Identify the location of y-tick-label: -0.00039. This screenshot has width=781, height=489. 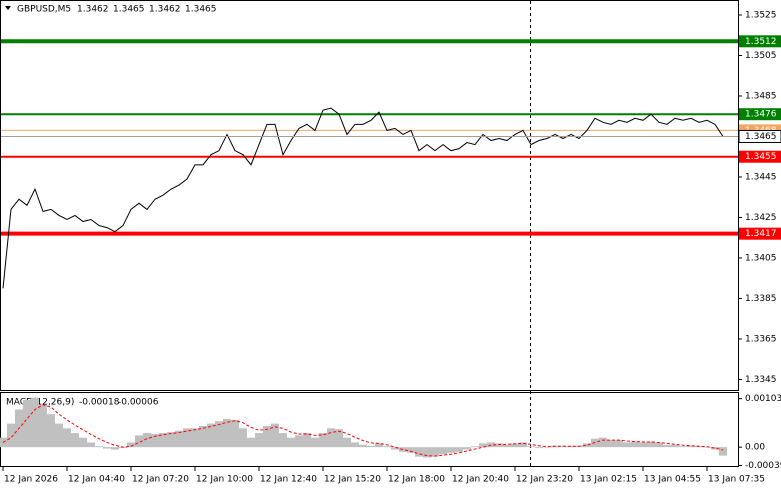
(763, 466).